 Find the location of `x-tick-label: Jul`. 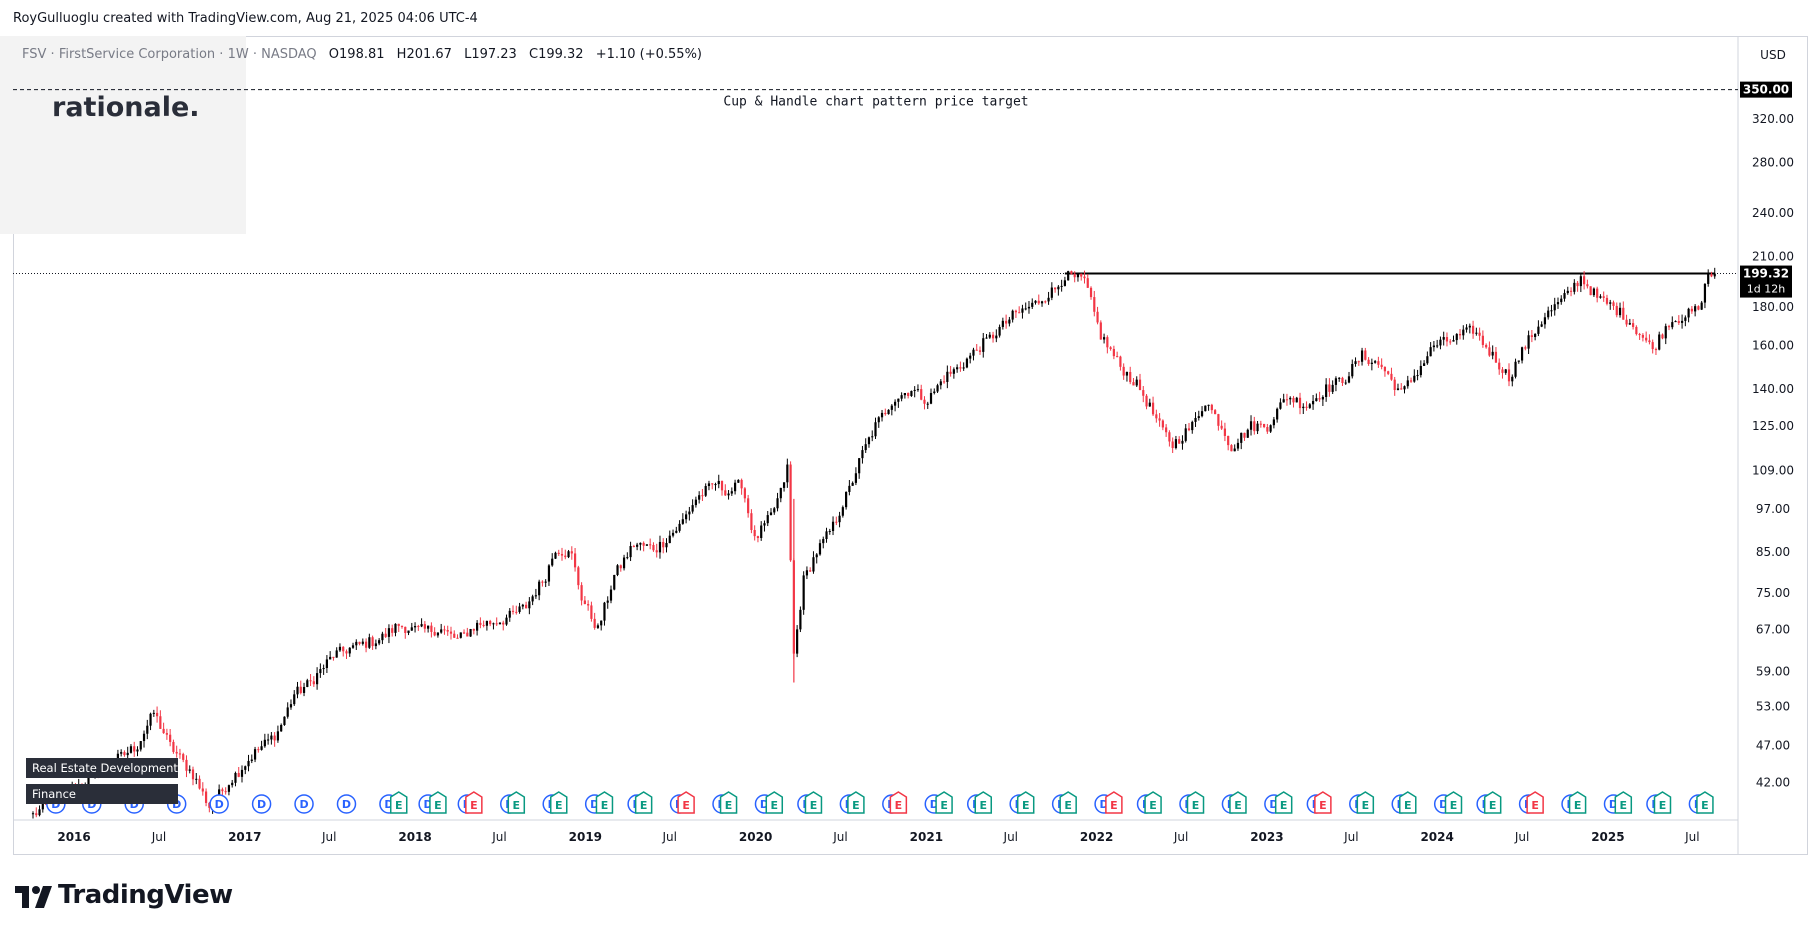

x-tick-label: Jul is located at coordinates (669, 837).